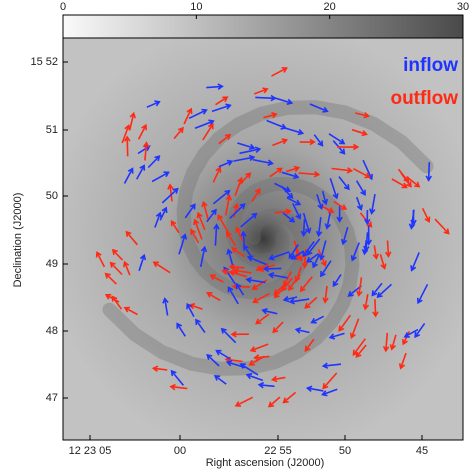 This screenshot has width=475, height=473. What do you see at coordinates (52, 196) in the screenshot?
I see `y-tick-label: 50` at bounding box center [52, 196].